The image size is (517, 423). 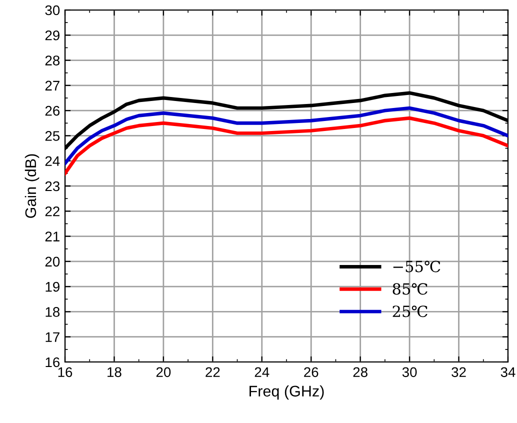 What do you see at coordinates (287, 392) in the screenshot?
I see `x-axis-title: Freq (GHz)` at bounding box center [287, 392].